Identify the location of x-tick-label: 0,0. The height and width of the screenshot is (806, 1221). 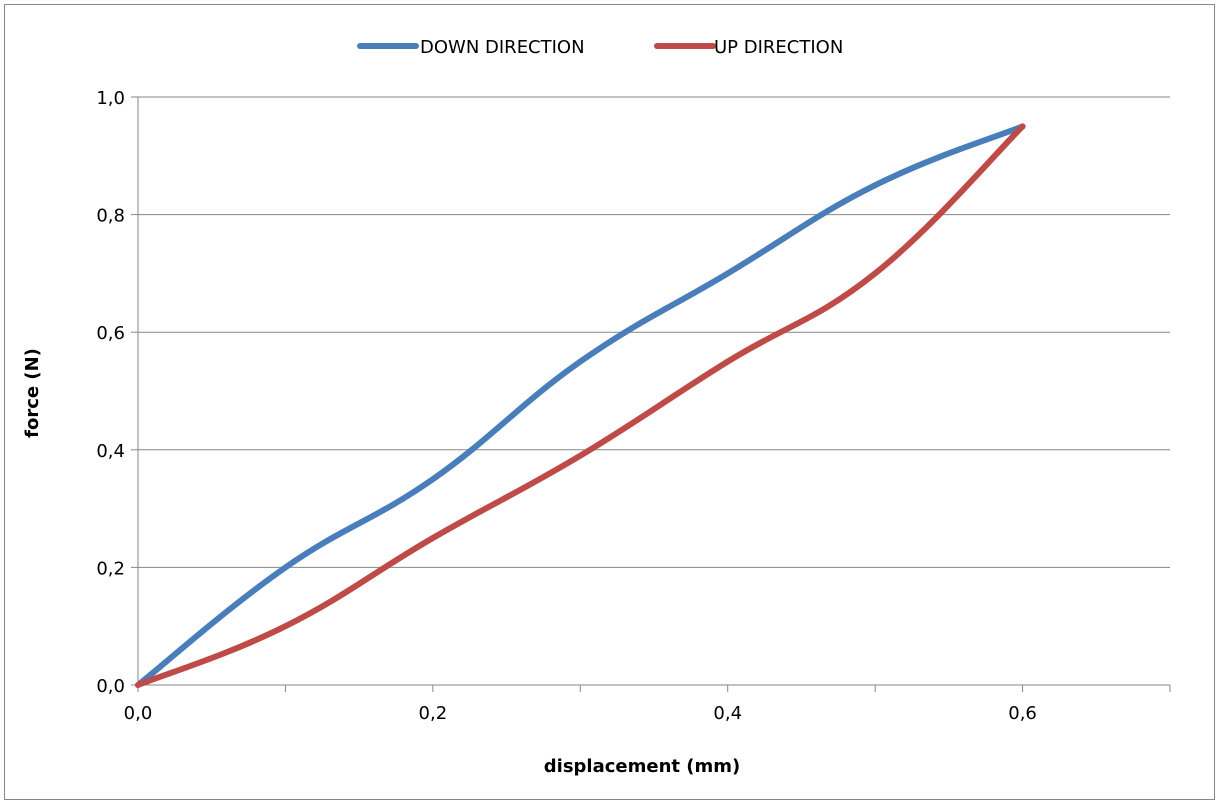
(138, 713).